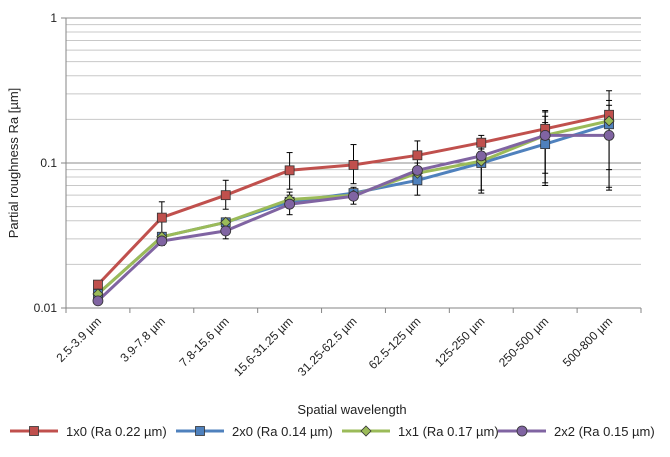 This screenshot has width=670, height=457. Describe the element at coordinates (203, 341) in the screenshot. I see `x-tick-label: 7.8-15.6 µm` at that location.